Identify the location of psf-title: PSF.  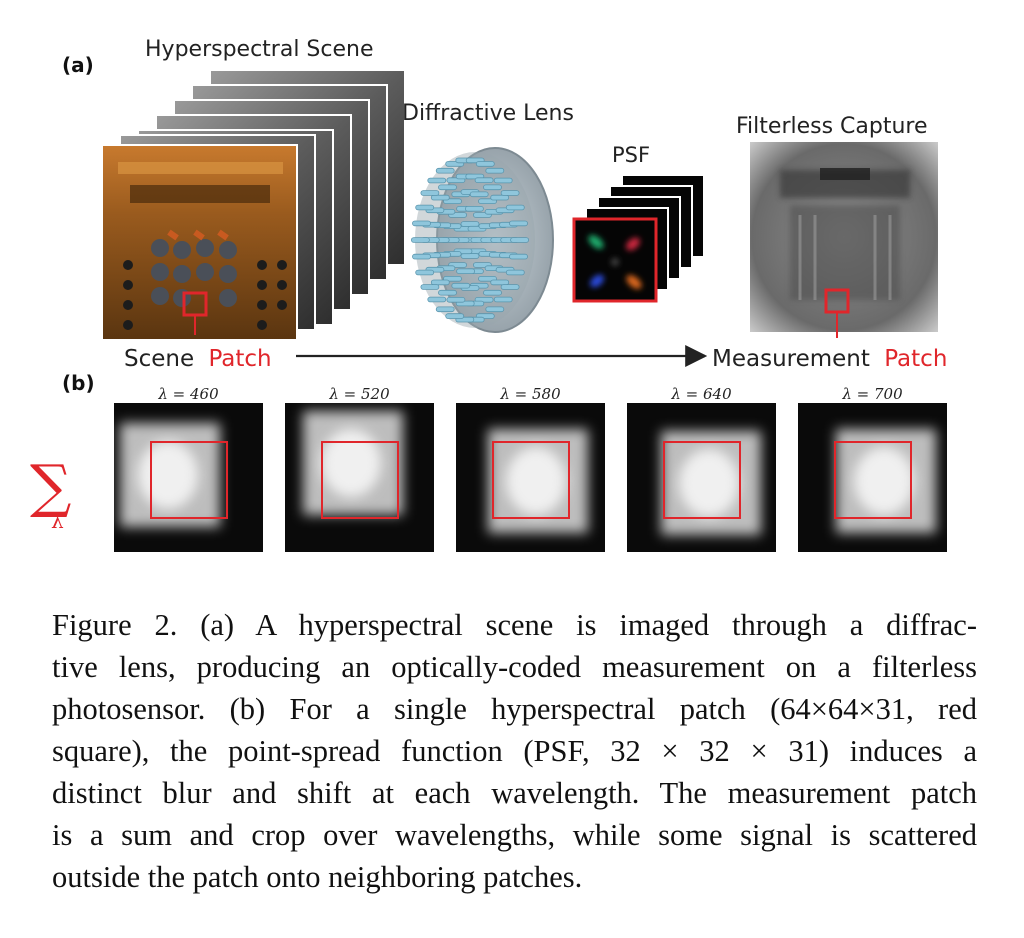
(631, 155).